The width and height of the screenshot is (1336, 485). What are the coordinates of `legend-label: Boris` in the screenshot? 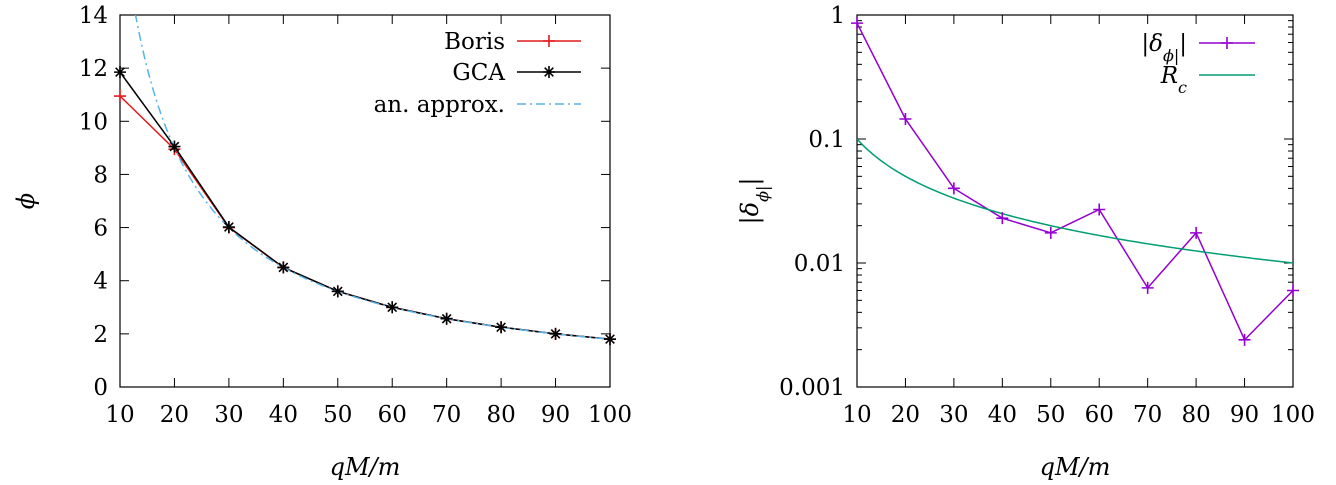 It's located at (474, 42).